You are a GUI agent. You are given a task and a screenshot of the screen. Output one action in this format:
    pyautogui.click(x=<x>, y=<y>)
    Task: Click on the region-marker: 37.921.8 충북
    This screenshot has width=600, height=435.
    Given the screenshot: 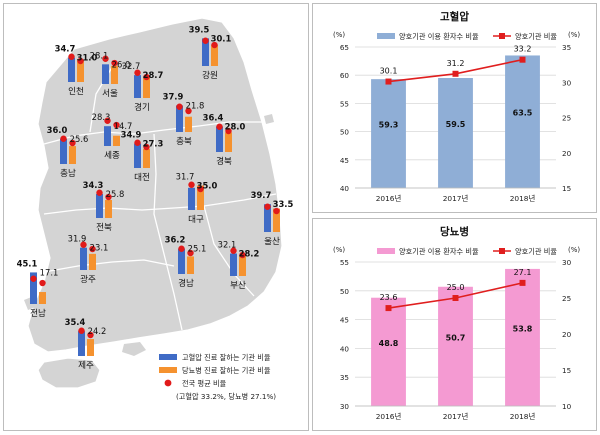 What is the action you would take?
    pyautogui.click(x=184, y=119)
    